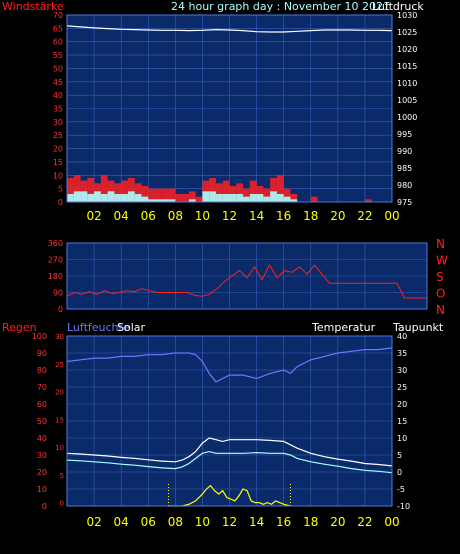  I want to click on ytick-label: 1025, so click(407, 32).